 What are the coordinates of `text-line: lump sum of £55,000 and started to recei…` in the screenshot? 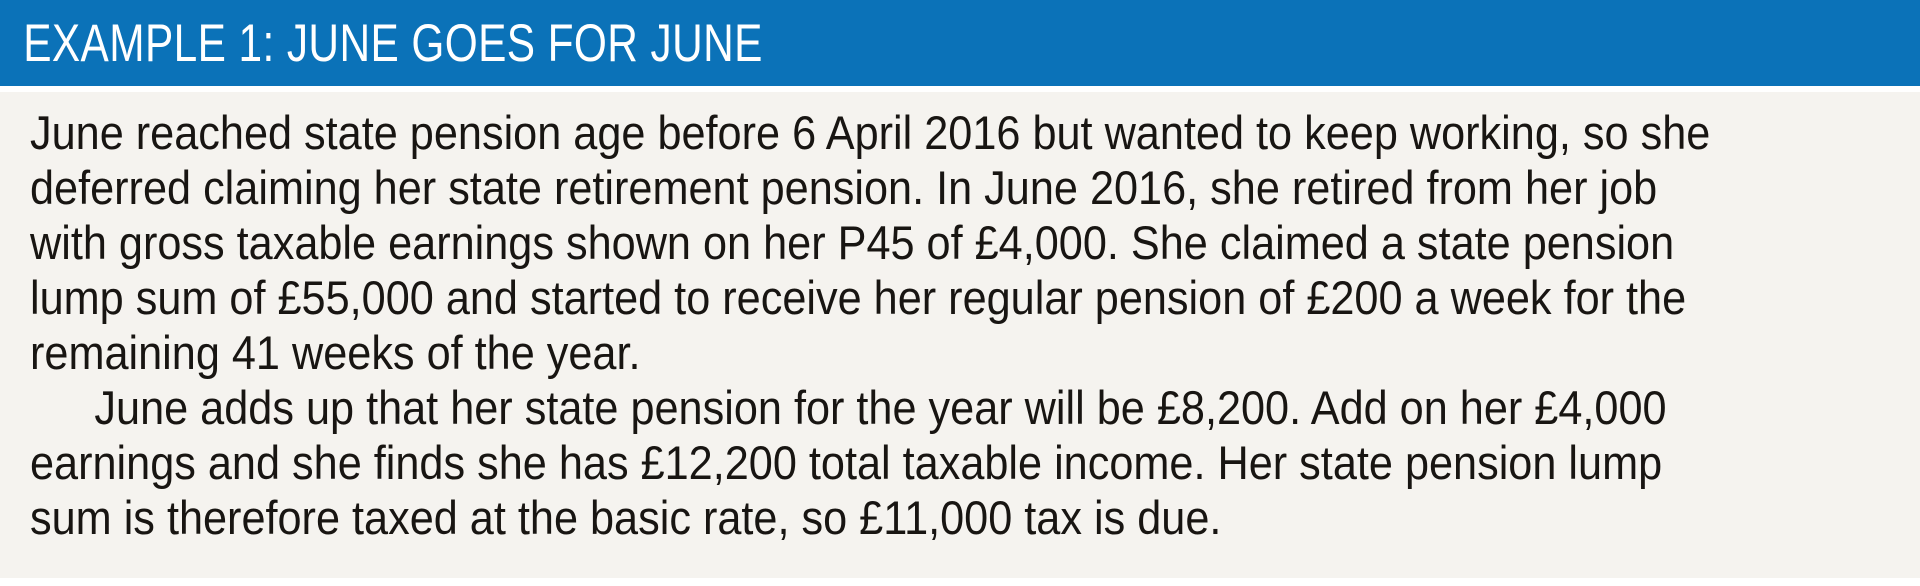 It's located at (858, 297).